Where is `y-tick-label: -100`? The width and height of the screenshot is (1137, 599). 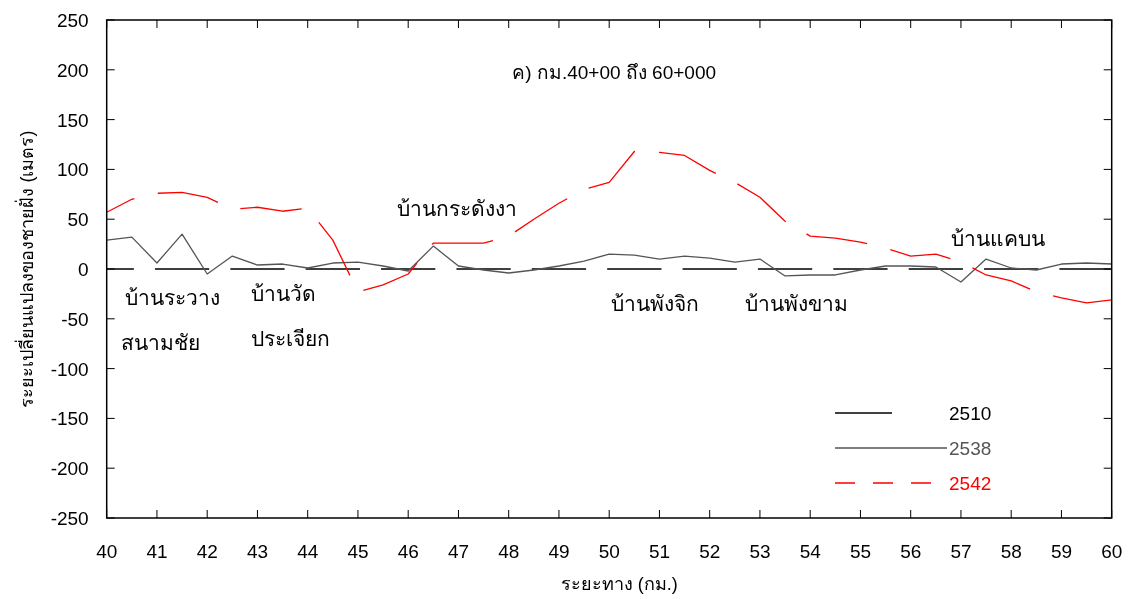 y-tick-label: -100 is located at coordinates (69, 369).